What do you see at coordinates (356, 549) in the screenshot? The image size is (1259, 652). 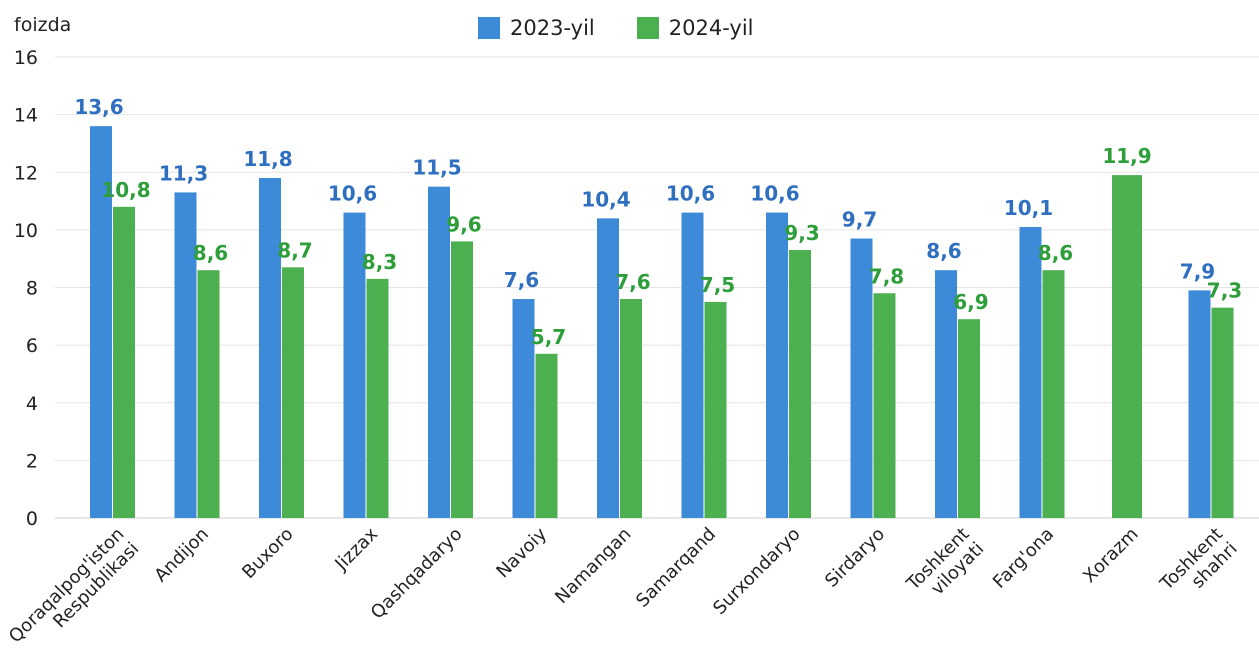 I see `x-tick-label-3: Jizzax` at bounding box center [356, 549].